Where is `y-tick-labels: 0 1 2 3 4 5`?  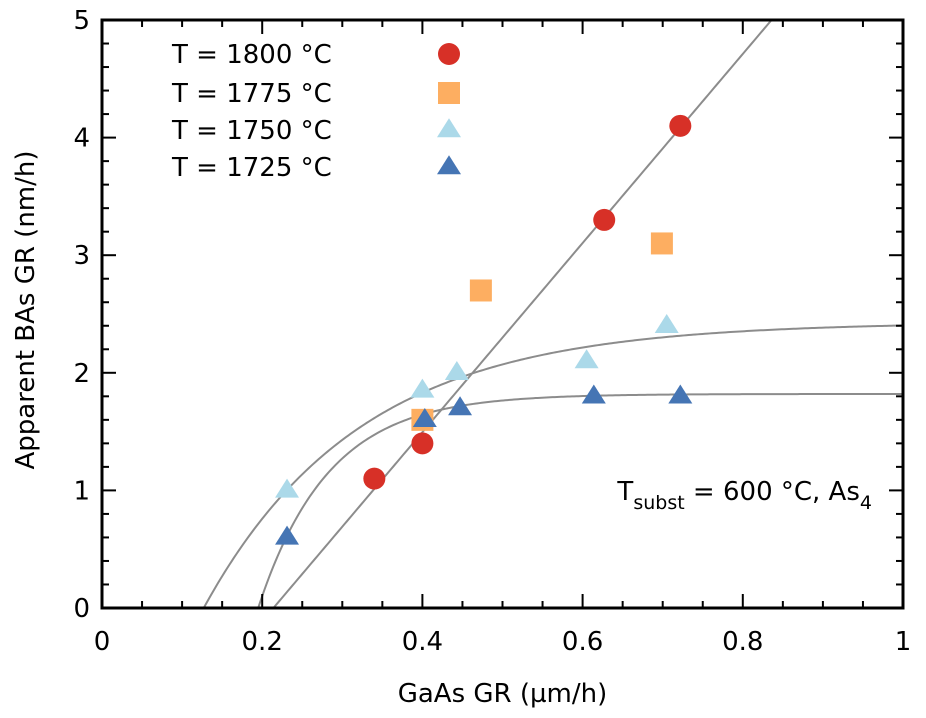
y-tick-labels: 0 1 2 3 4 5 is located at coordinates (81, 315).